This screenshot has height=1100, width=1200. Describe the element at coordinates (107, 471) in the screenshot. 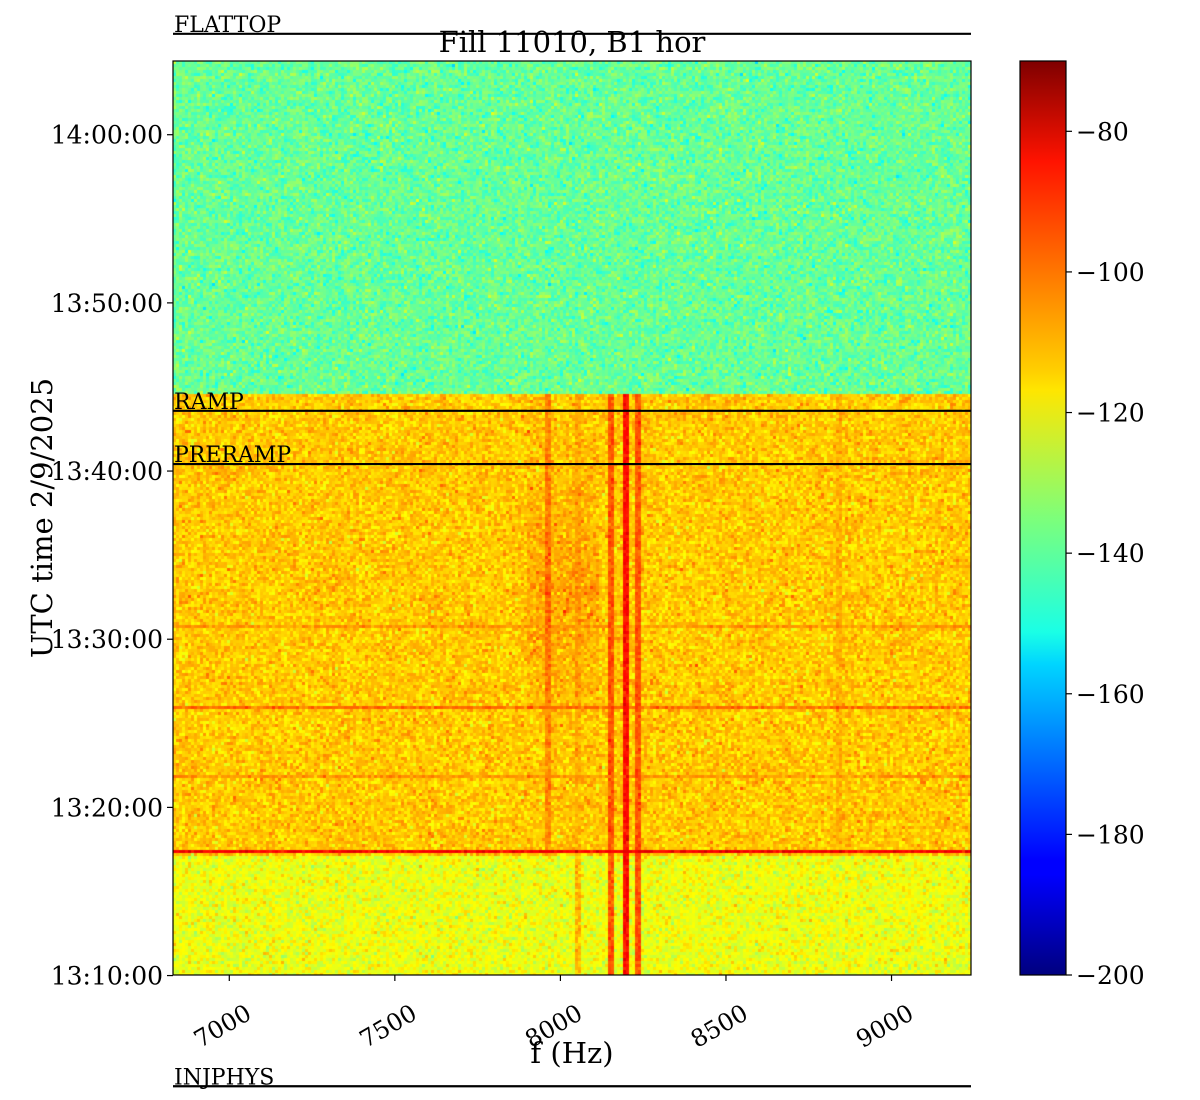

I see `y-tick-label: 13:40:00` at that location.